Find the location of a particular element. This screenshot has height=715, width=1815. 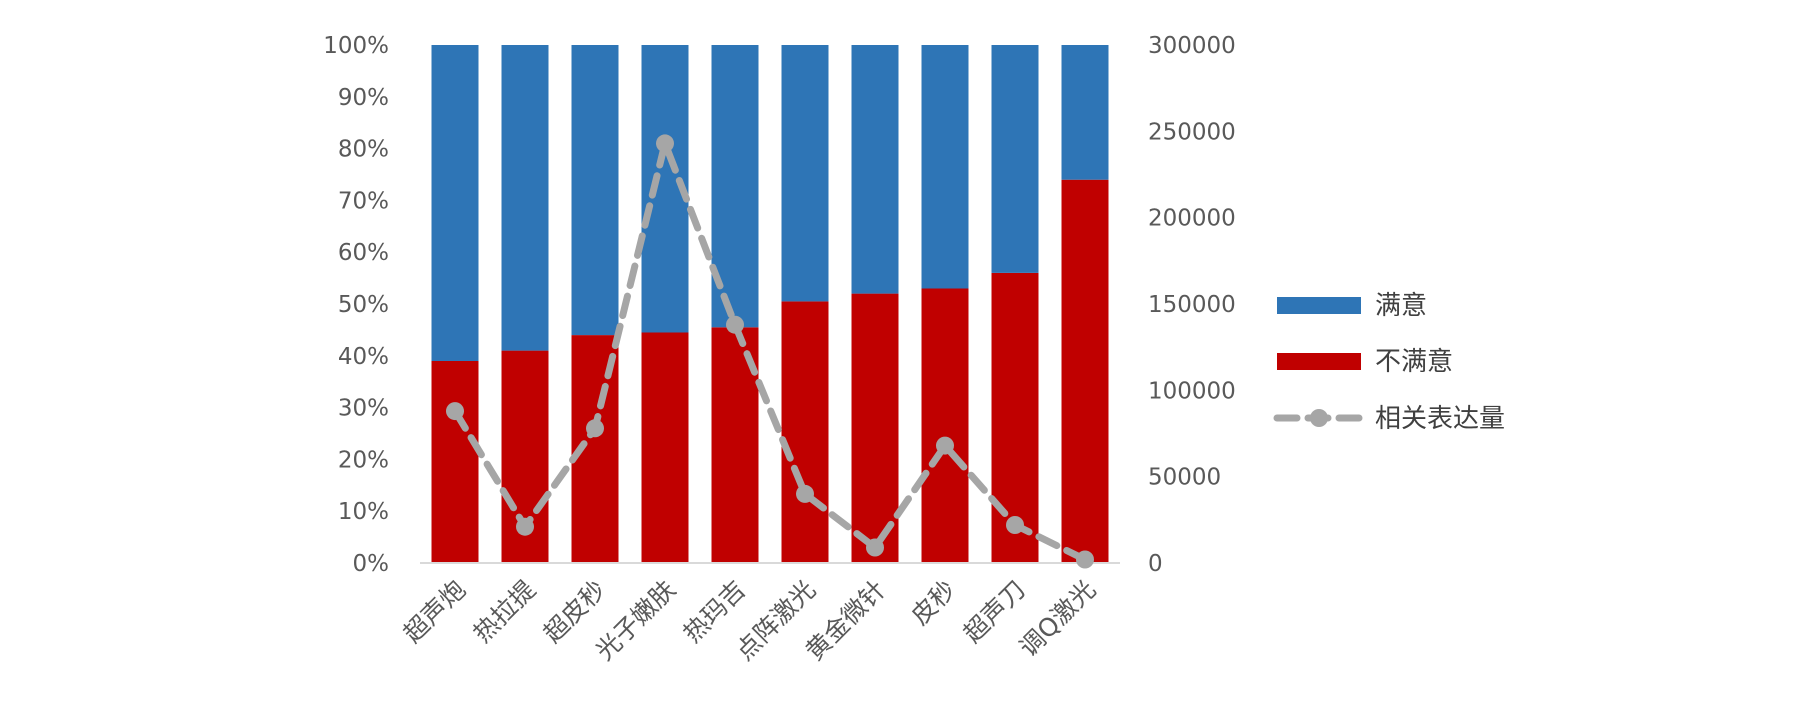

left-axis-ticks: 0% 10% 20% 30% 40% 50% 60% 70% 80% 90% 100% is located at coordinates (356, 305).